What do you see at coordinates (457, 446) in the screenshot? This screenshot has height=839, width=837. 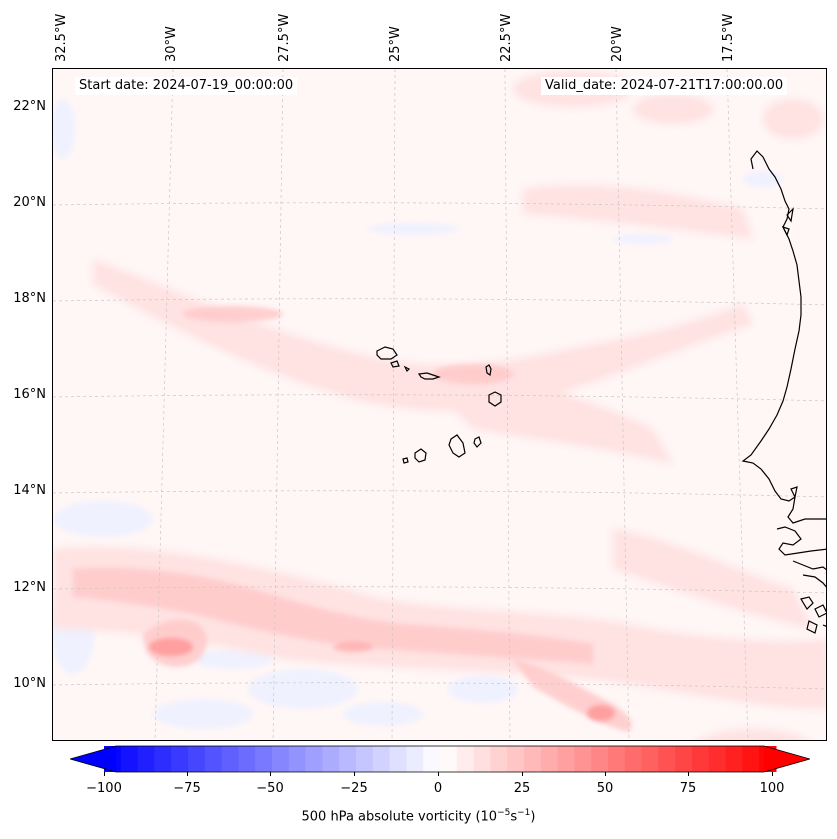 I see `island-santiago` at bounding box center [457, 446].